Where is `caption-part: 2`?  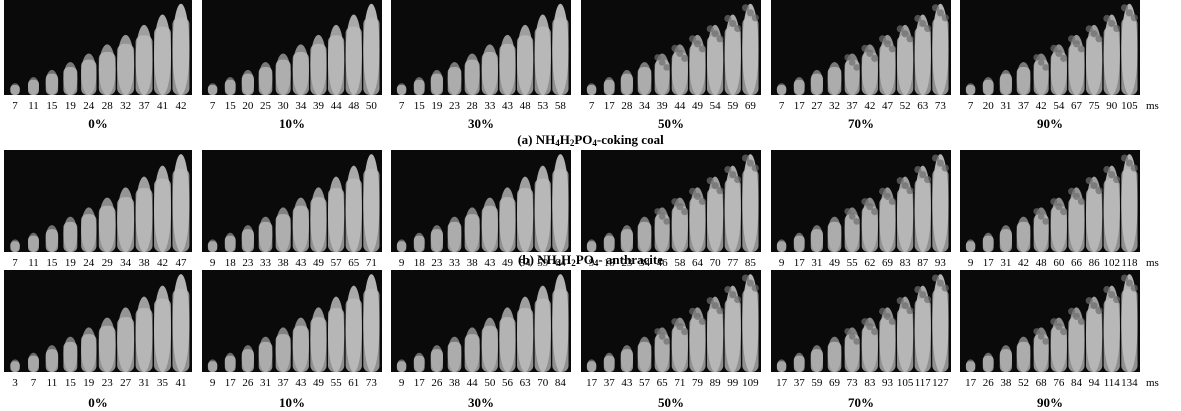
caption-part: 2 is located at coordinates (573, 263).